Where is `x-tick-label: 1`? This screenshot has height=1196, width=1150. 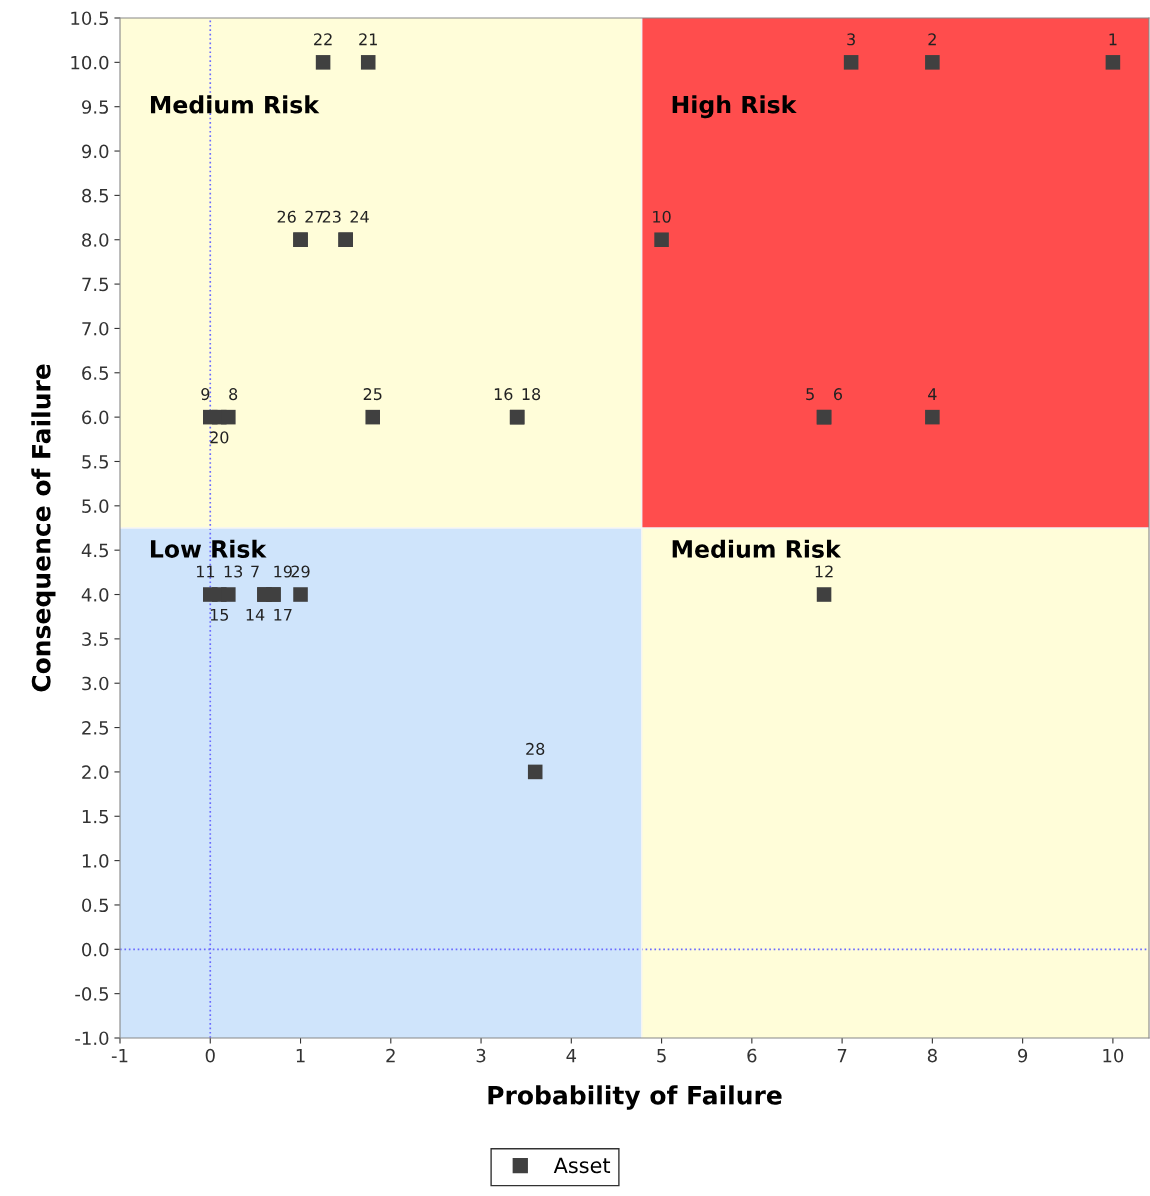
x-tick-label: 1 is located at coordinates (300, 1055).